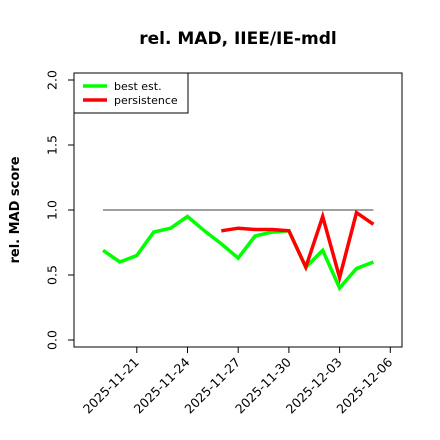 This screenshot has height=440, width=440. Describe the element at coordinates (52, 340) in the screenshot. I see `y-tick-label: 0.0` at that location.